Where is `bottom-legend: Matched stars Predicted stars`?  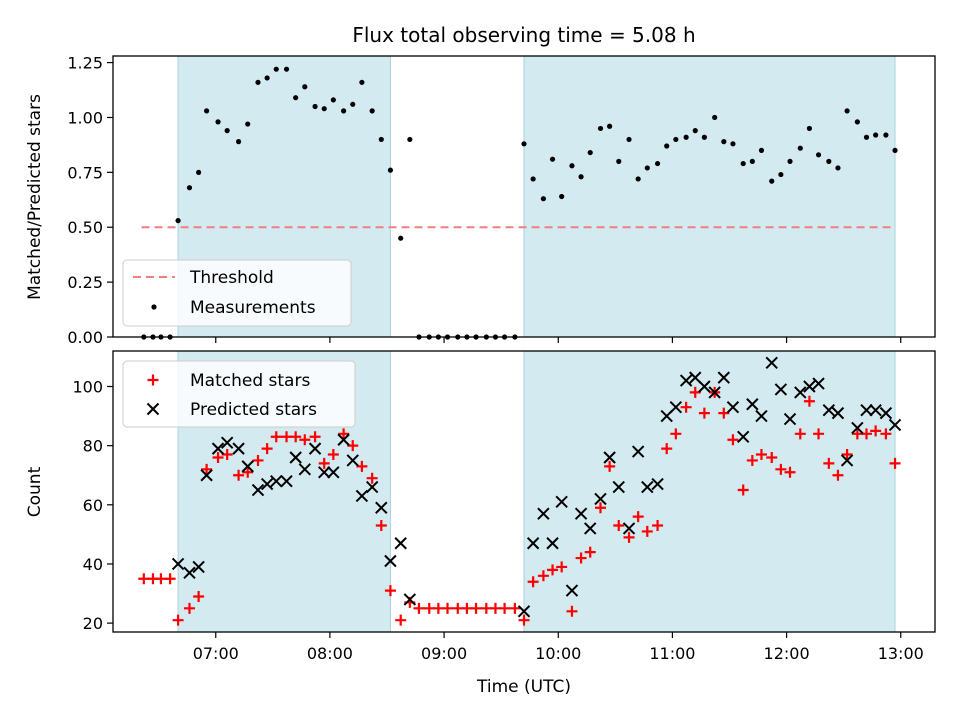
bottom-legend: Matched stars Predicted stars is located at coordinates (239, 394).